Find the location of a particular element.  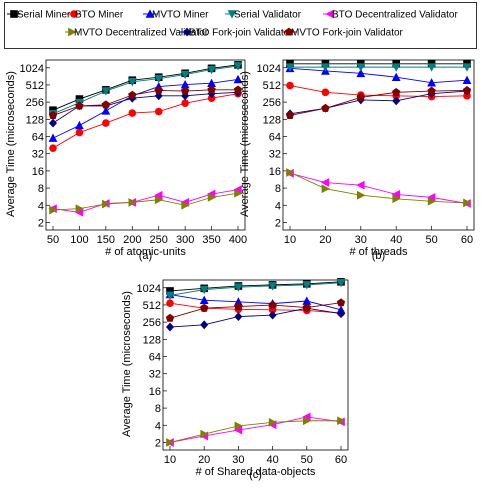

y-tick-label: 8 is located at coordinates (158, 409).